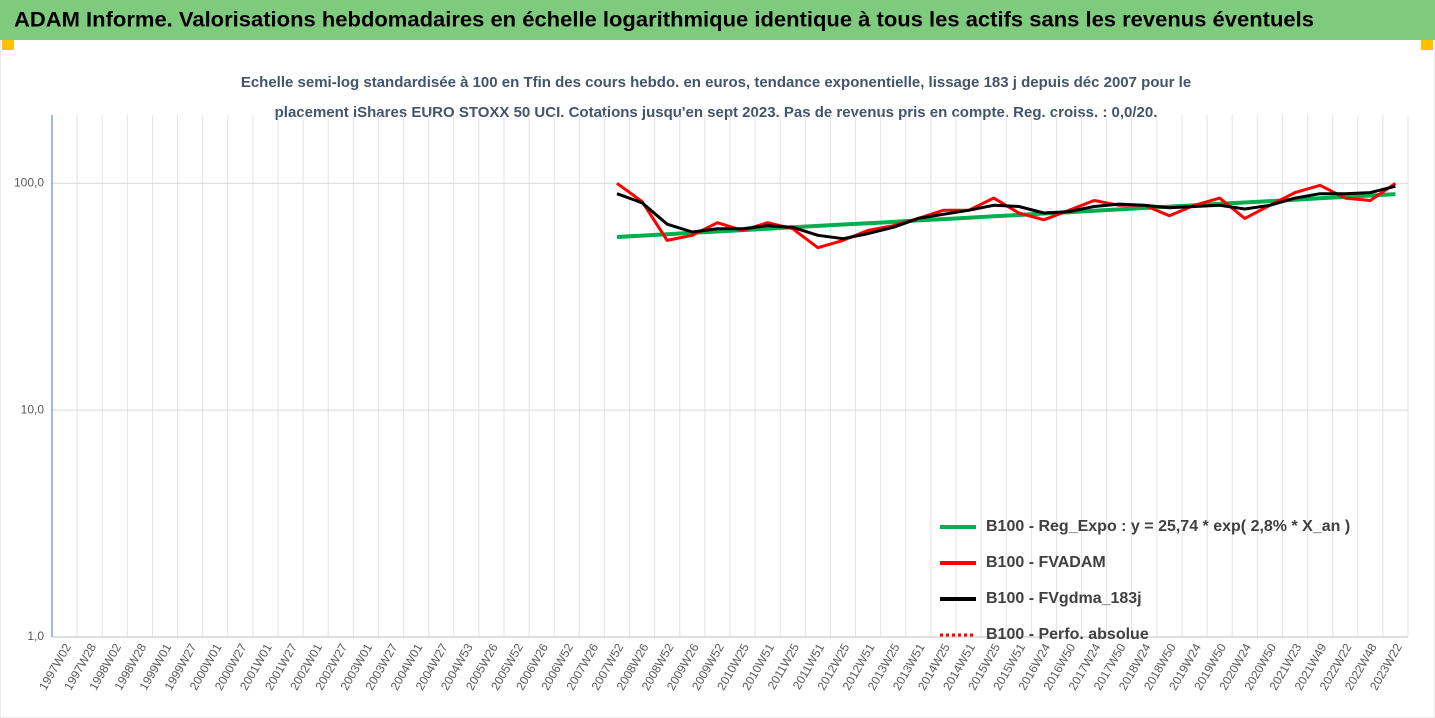 This screenshot has height=718, width=1435. Describe the element at coordinates (33, 409) in the screenshot. I see `y-tick-label: 10,0` at that location.